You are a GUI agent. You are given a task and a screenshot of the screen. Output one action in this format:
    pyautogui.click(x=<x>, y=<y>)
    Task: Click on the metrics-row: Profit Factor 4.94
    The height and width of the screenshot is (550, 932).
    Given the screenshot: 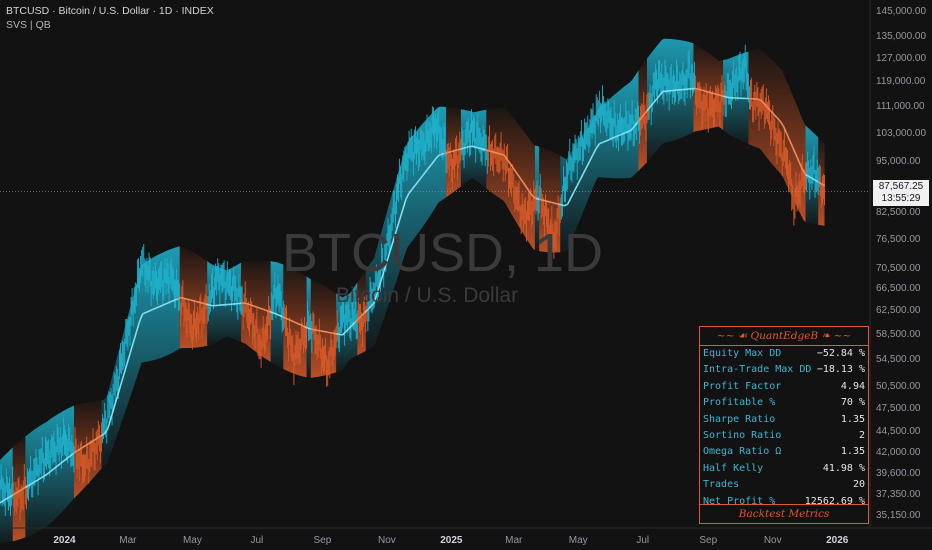 What is the action you would take?
    pyautogui.click(x=784, y=387)
    